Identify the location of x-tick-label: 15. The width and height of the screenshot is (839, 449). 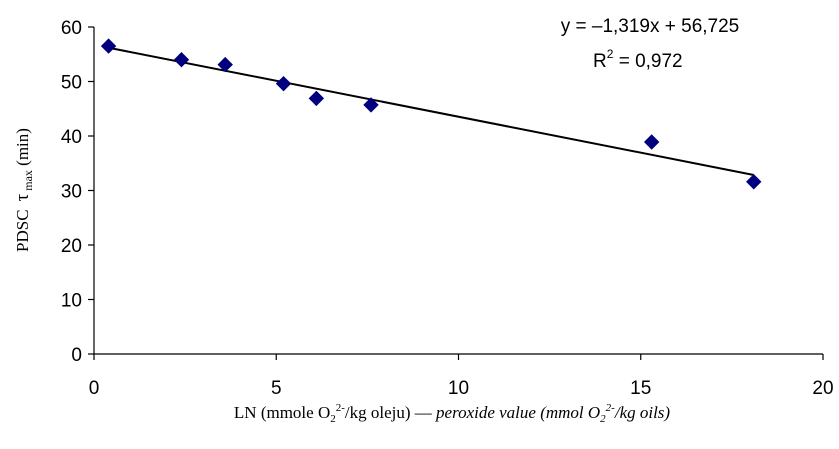
(640, 388).